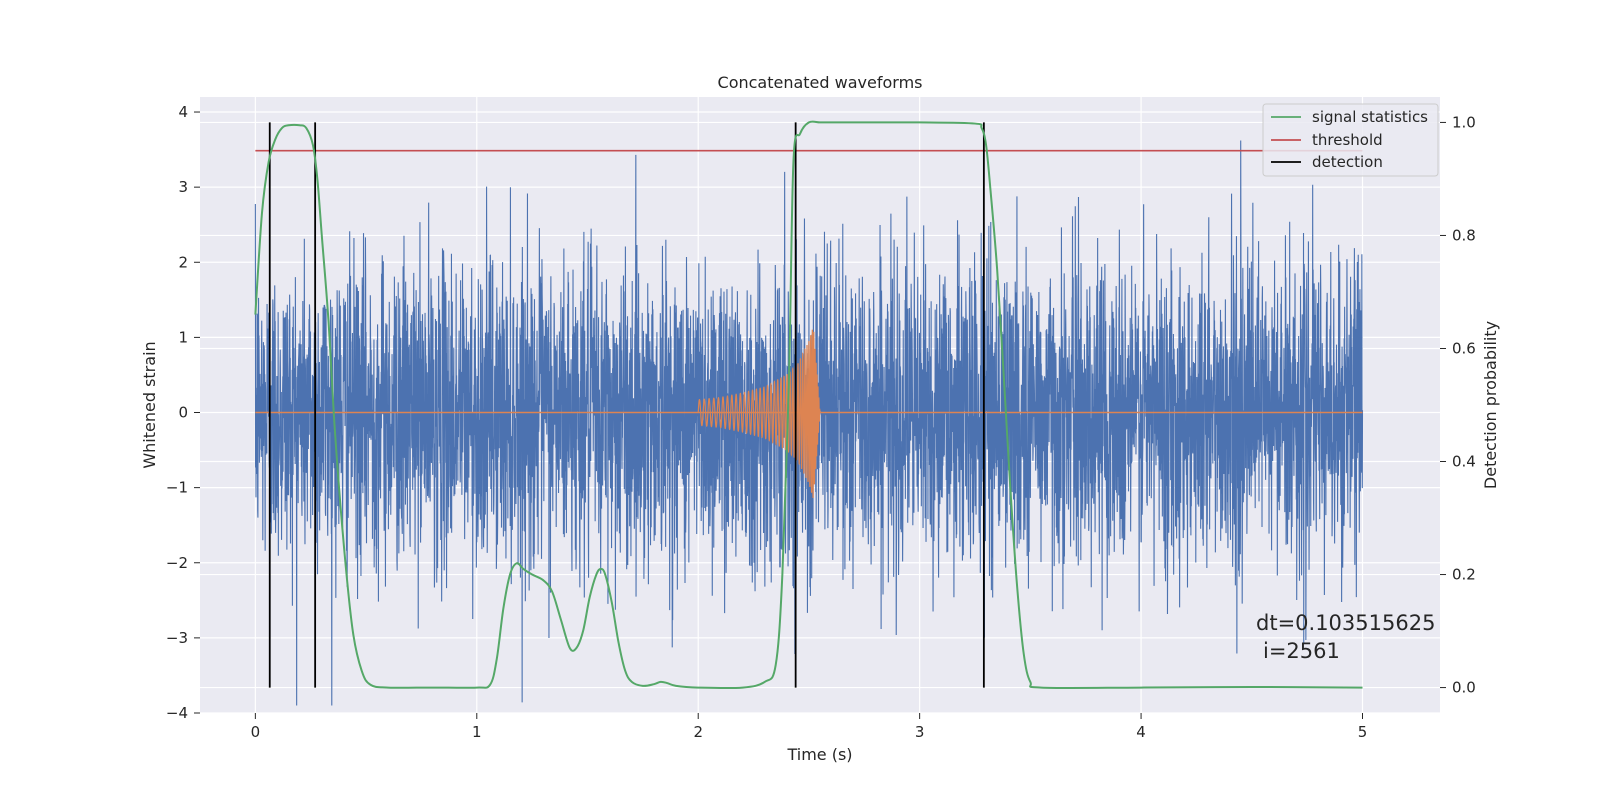 The width and height of the screenshot is (1600, 805). Describe the element at coordinates (177, 563) in the screenshot. I see `y-tick-label-2: −2` at that location.